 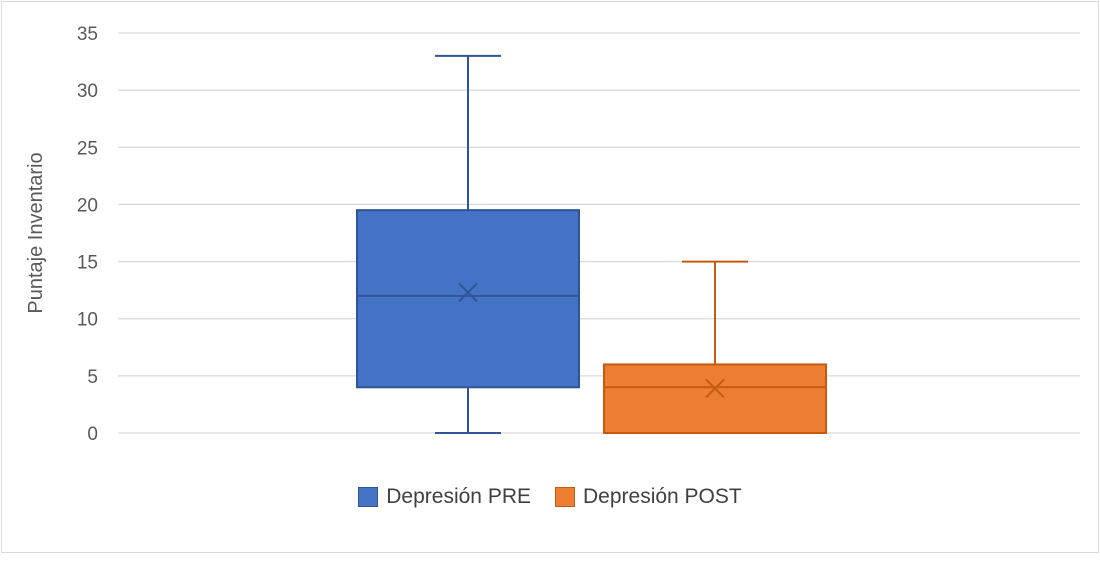 I want to click on y-tick-label: 15, so click(x=87, y=263).